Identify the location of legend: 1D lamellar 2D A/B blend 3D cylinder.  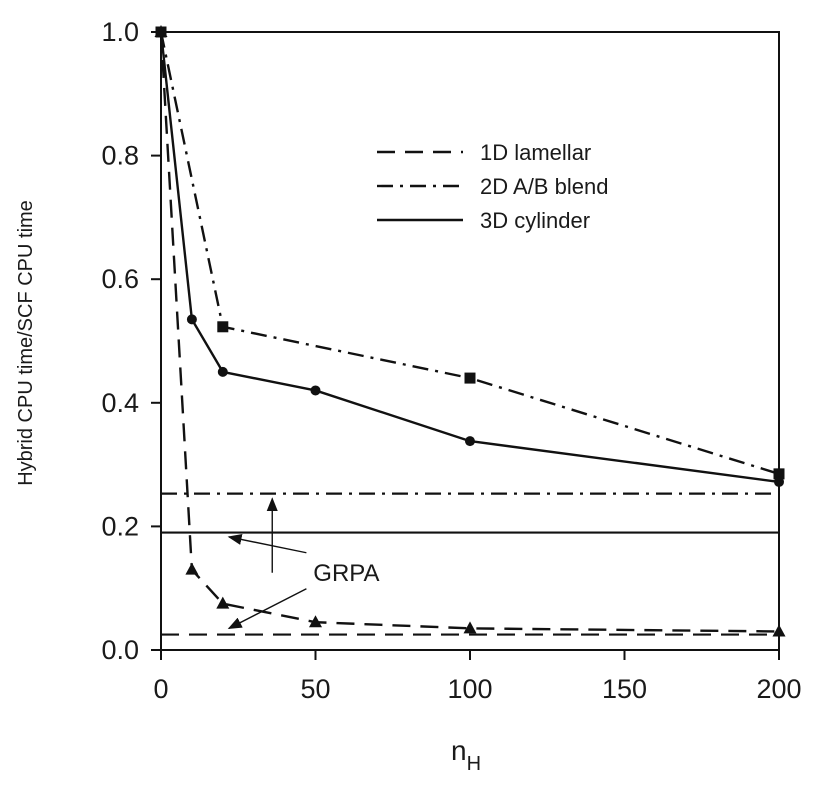
(492, 186).